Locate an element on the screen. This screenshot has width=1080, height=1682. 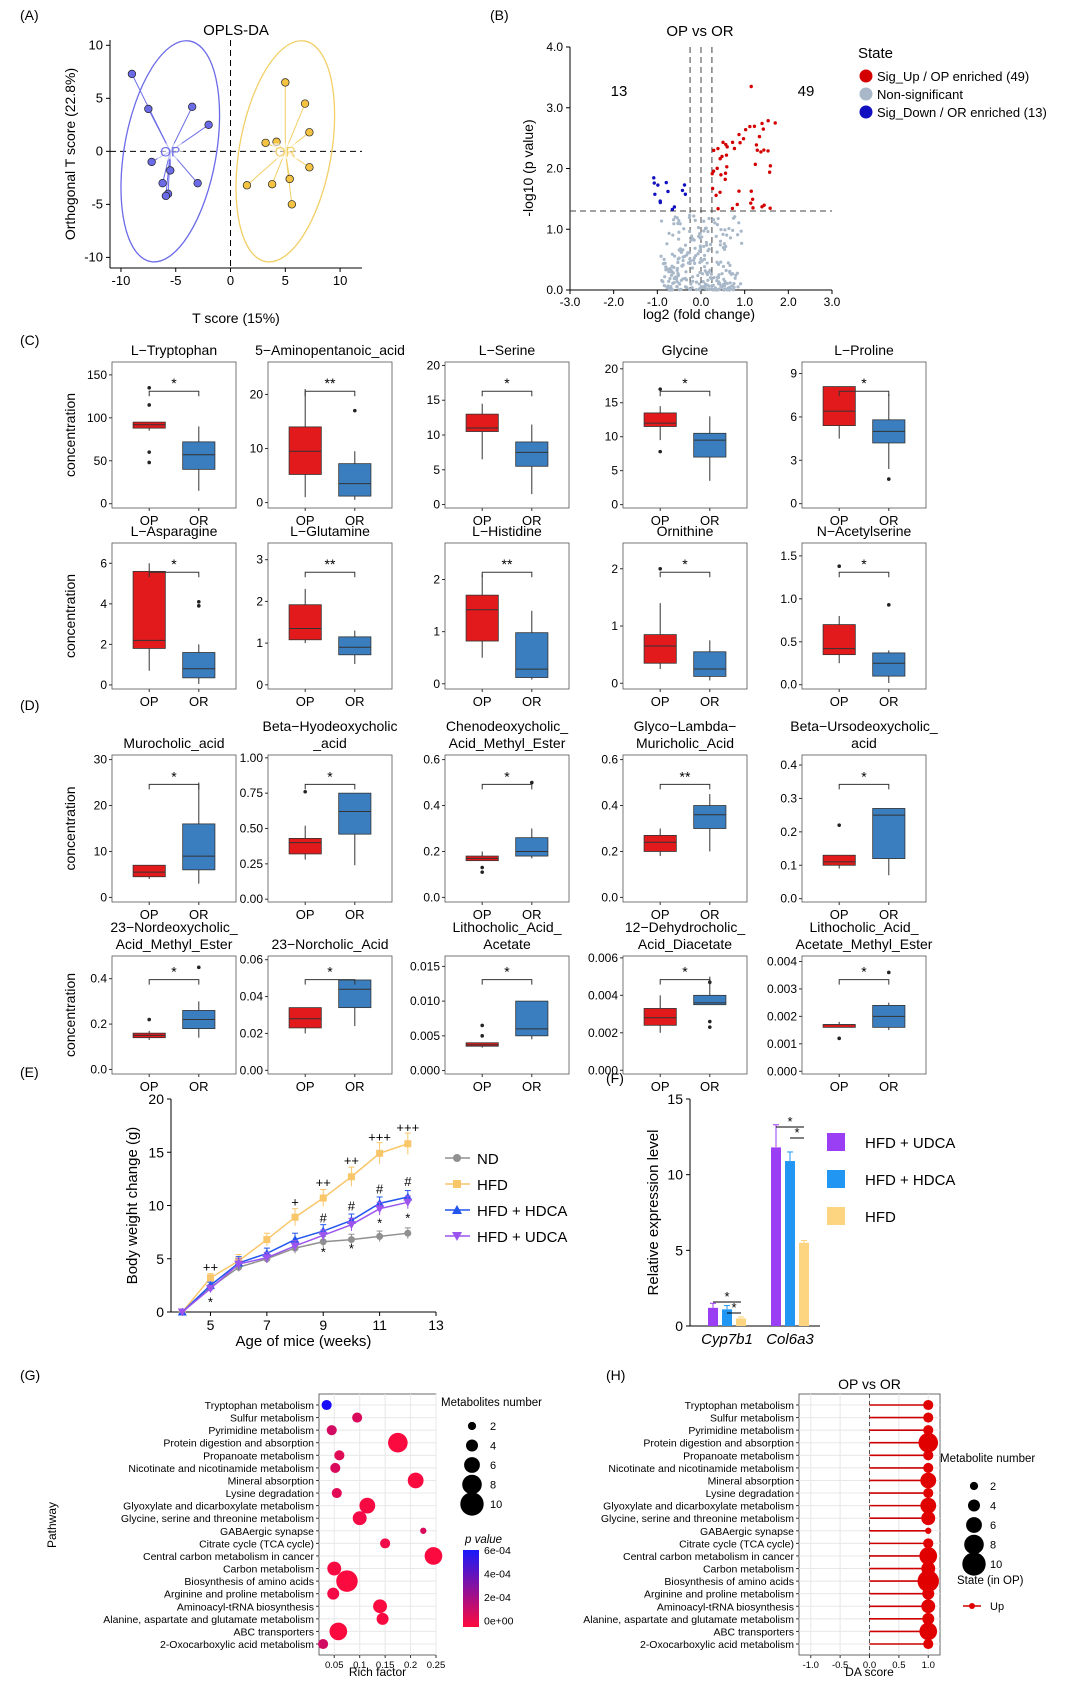
panel-label-g: (G) is located at coordinates (30, 1375).